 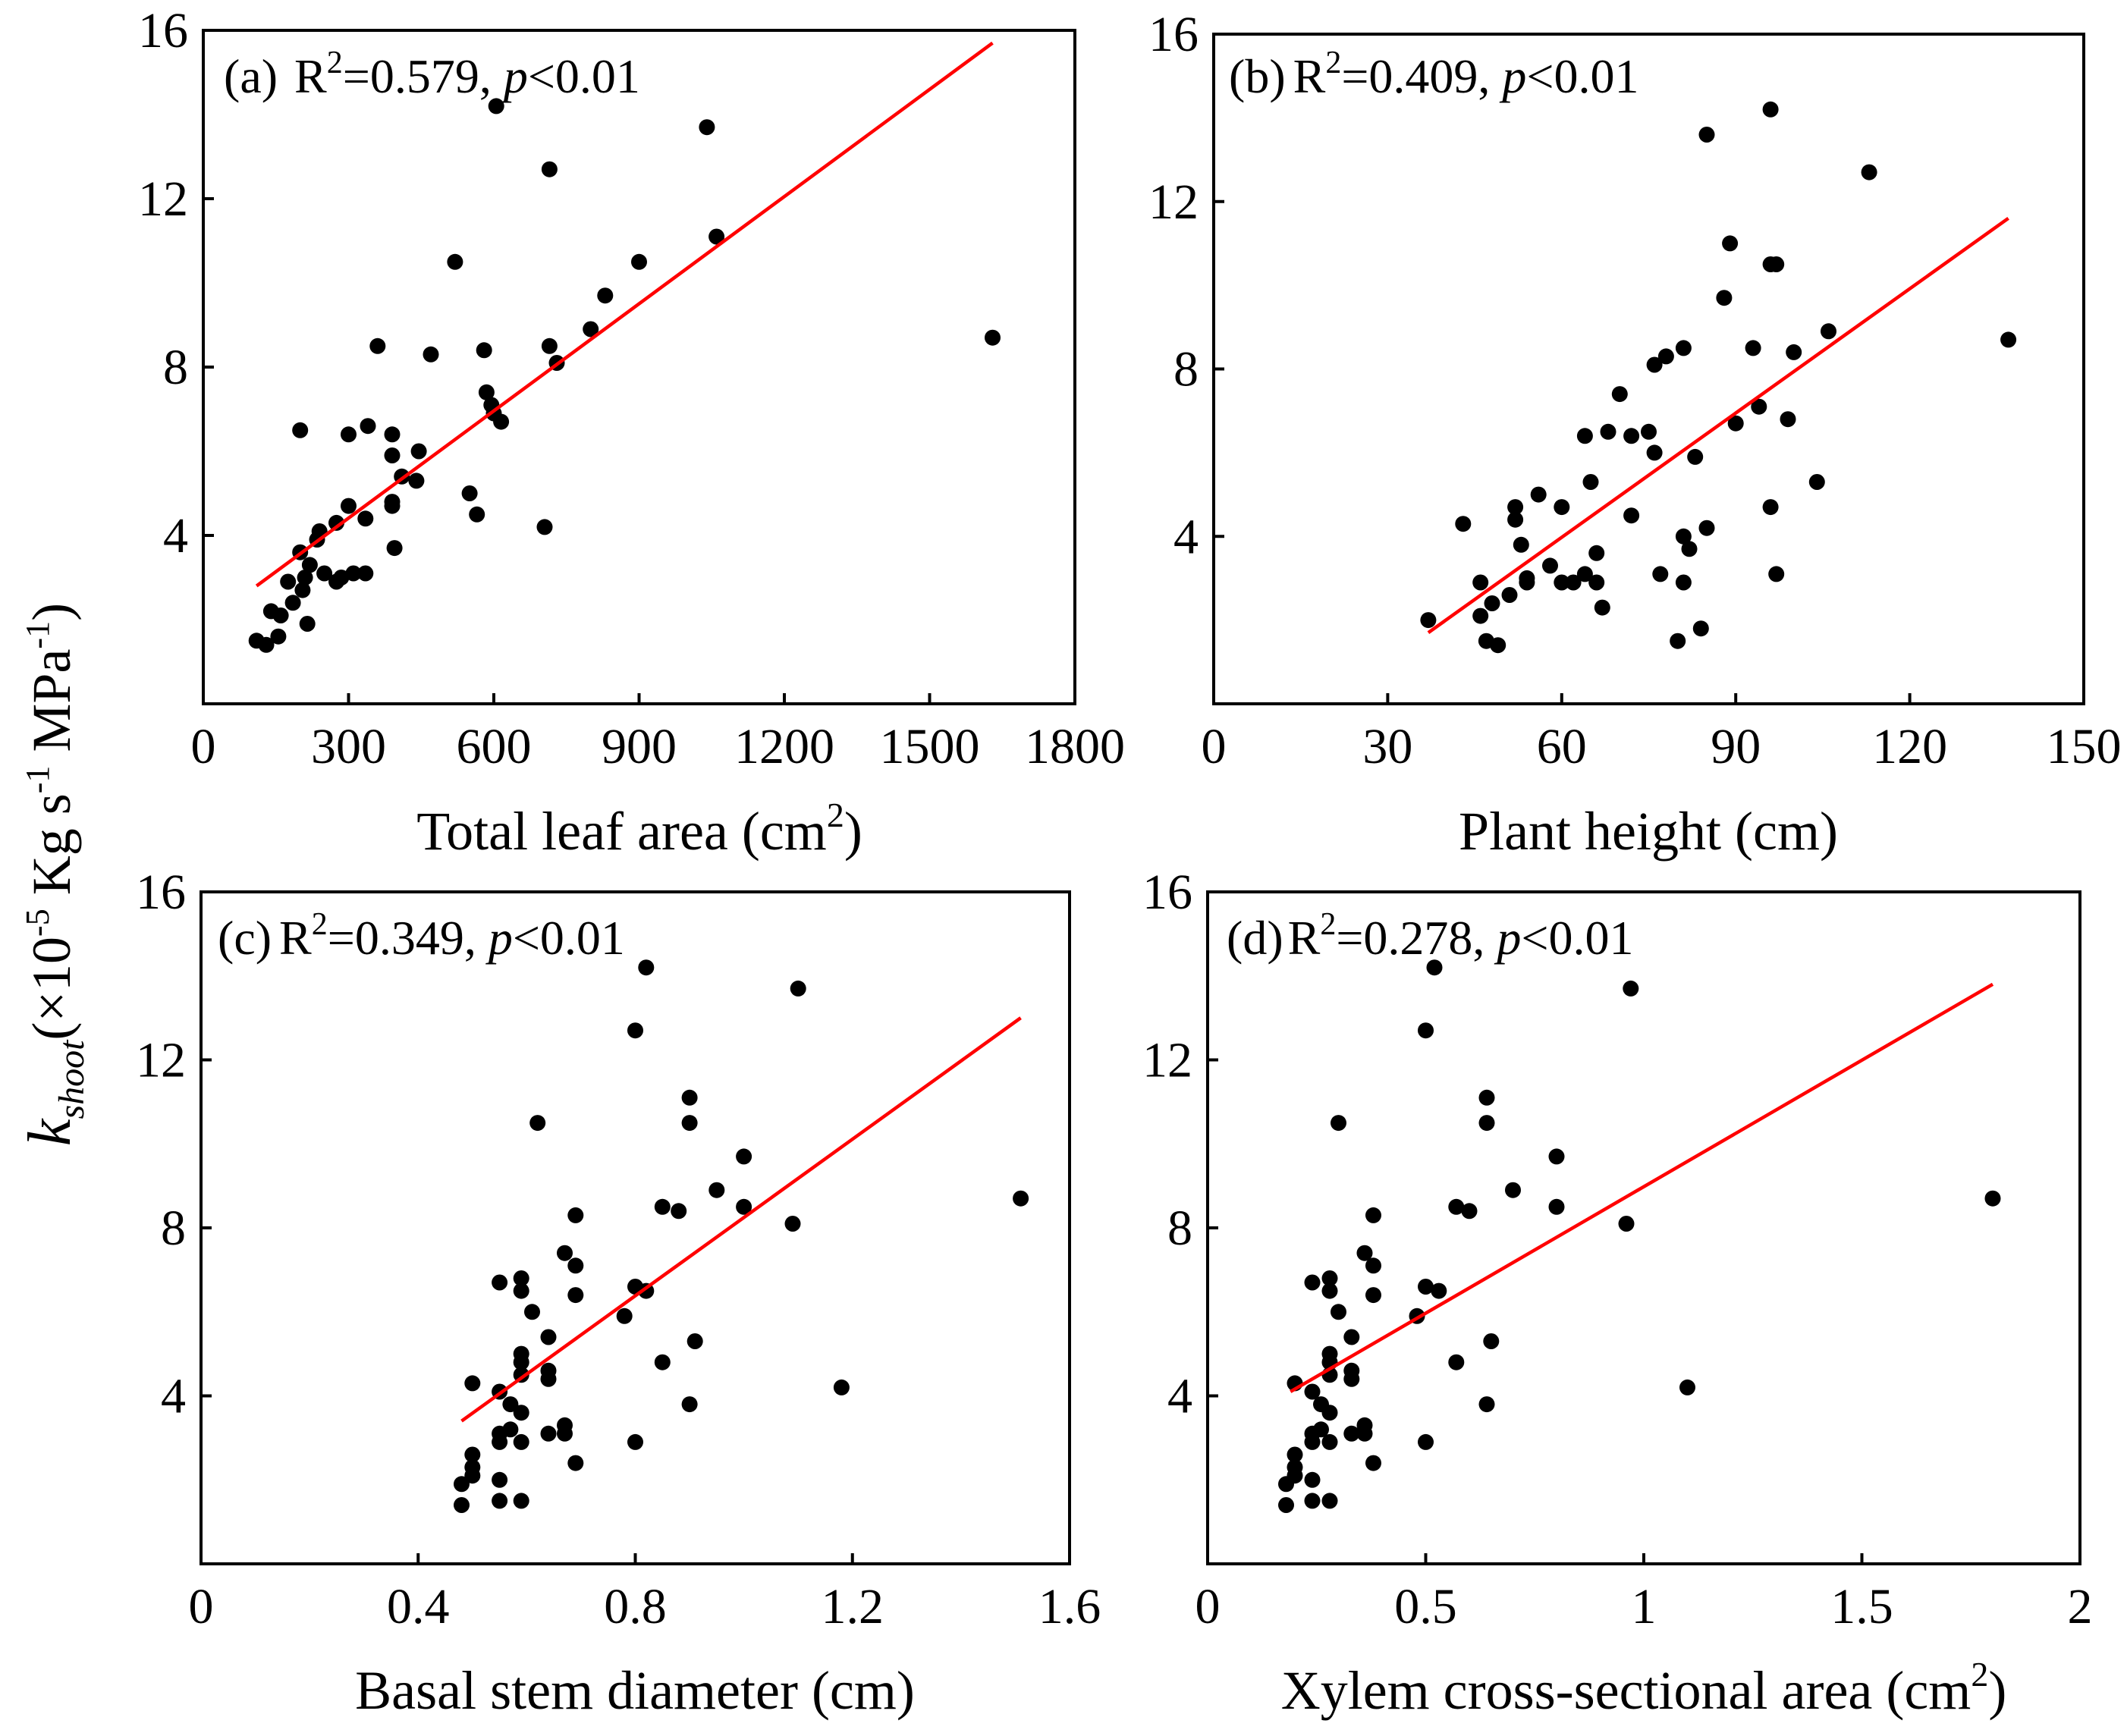 I want to click on panel-c-x-tick-label-1: 0.4, so click(x=418, y=1606).